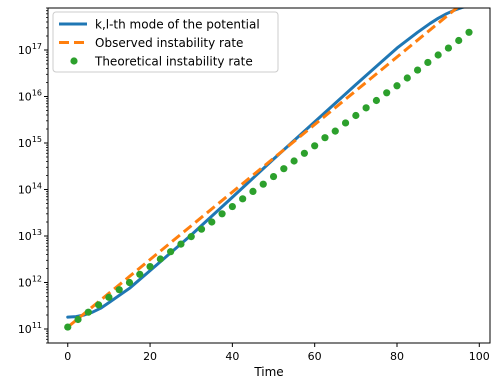  Describe the element at coordinates (169, 43) in the screenshot. I see `legend-label: Observed instability rate` at that location.